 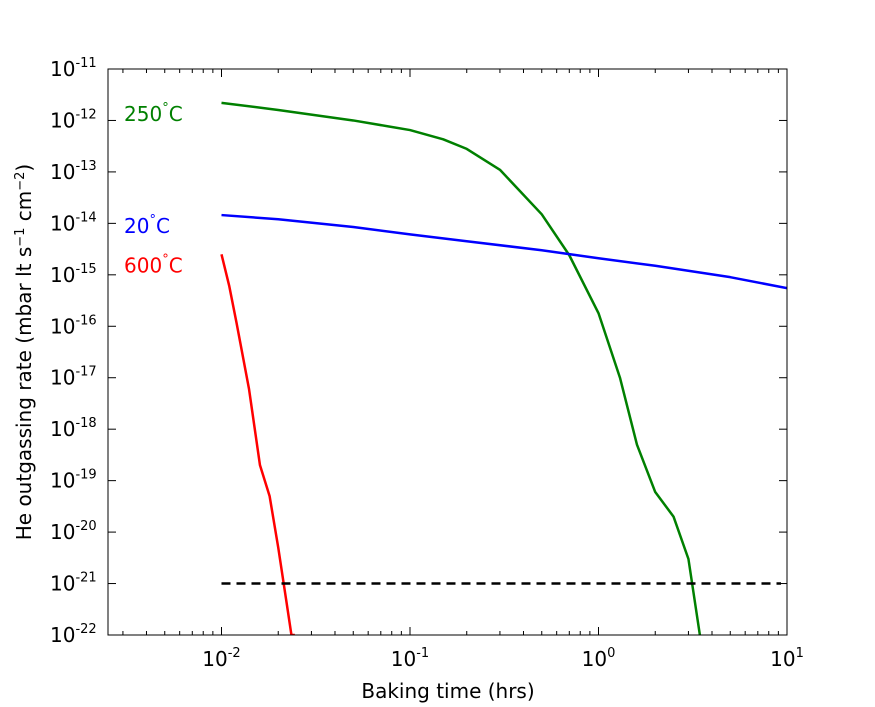 I want to click on y-tick-label: 10-13, so click(x=73, y=171).